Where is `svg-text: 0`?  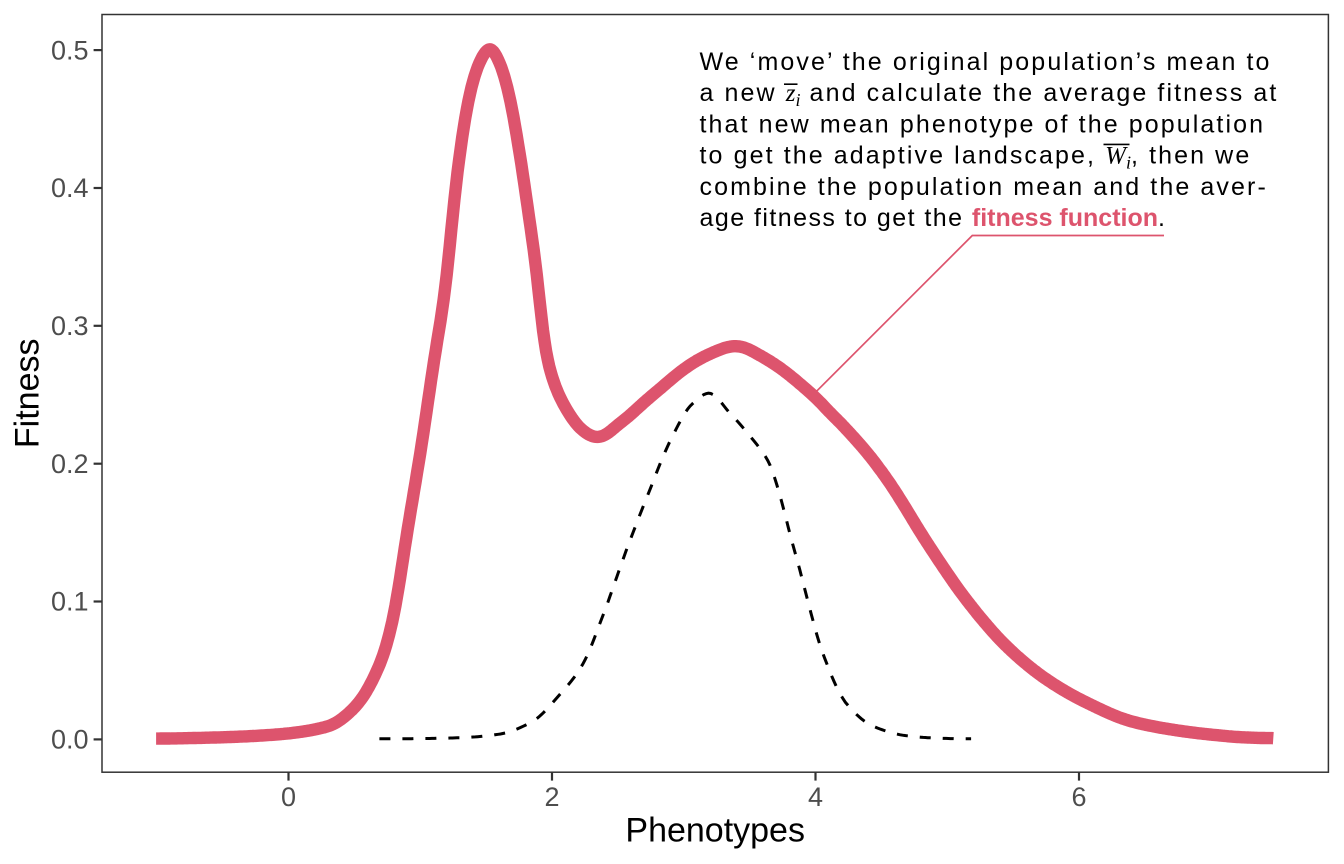 svg-text: 0 is located at coordinates (288, 797).